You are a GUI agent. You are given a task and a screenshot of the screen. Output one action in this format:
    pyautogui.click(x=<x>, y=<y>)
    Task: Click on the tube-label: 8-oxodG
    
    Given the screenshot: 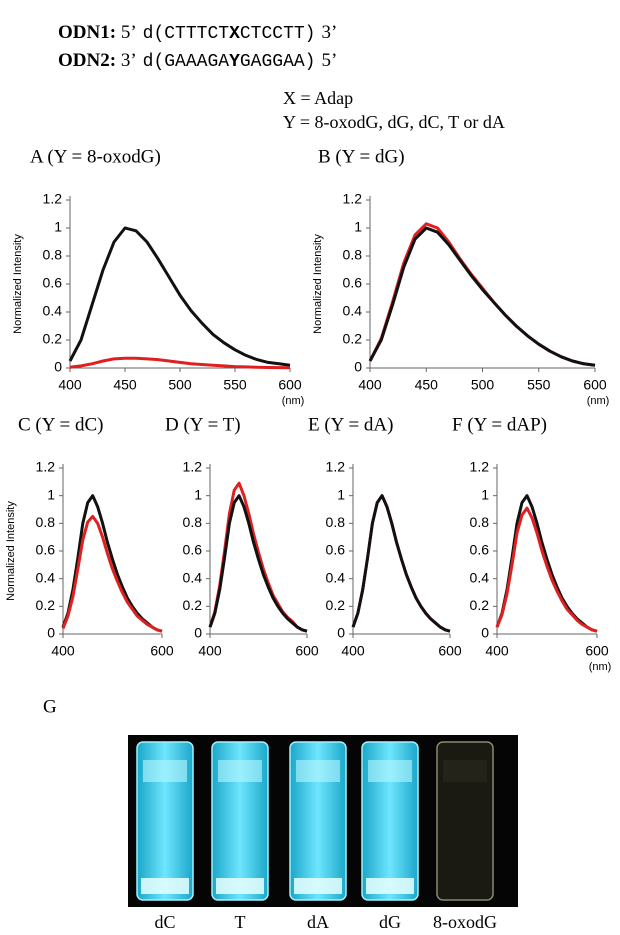 What is the action you would take?
    pyautogui.click(x=465, y=922)
    